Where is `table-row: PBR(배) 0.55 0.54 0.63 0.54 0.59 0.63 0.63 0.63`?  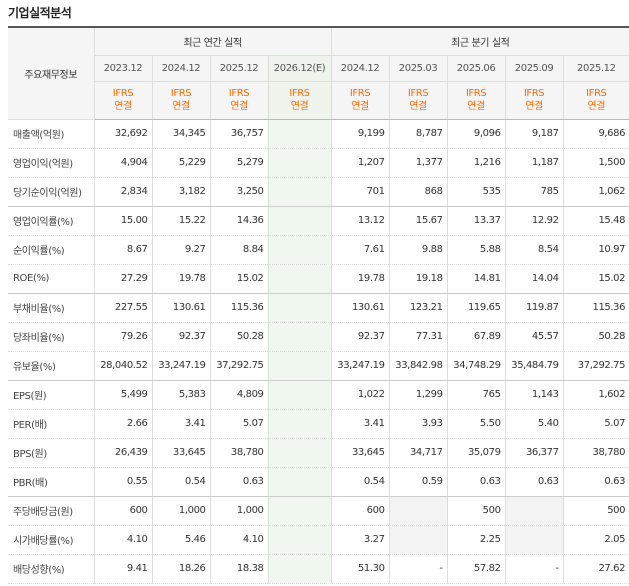 table-row: PBR(배) 0.55 0.54 0.63 0.54 0.59 0.63 0.63 0.63 is located at coordinates (318, 482).